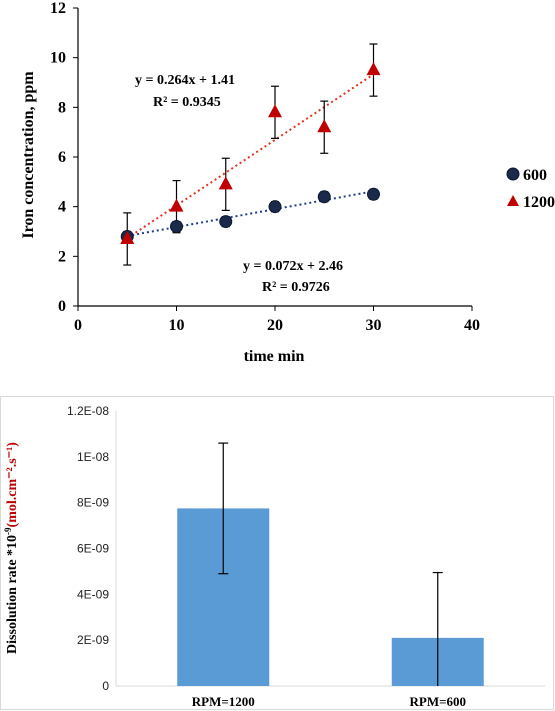 The image size is (555, 711). I want to click on legend-label-1200: 1200, so click(539, 202).